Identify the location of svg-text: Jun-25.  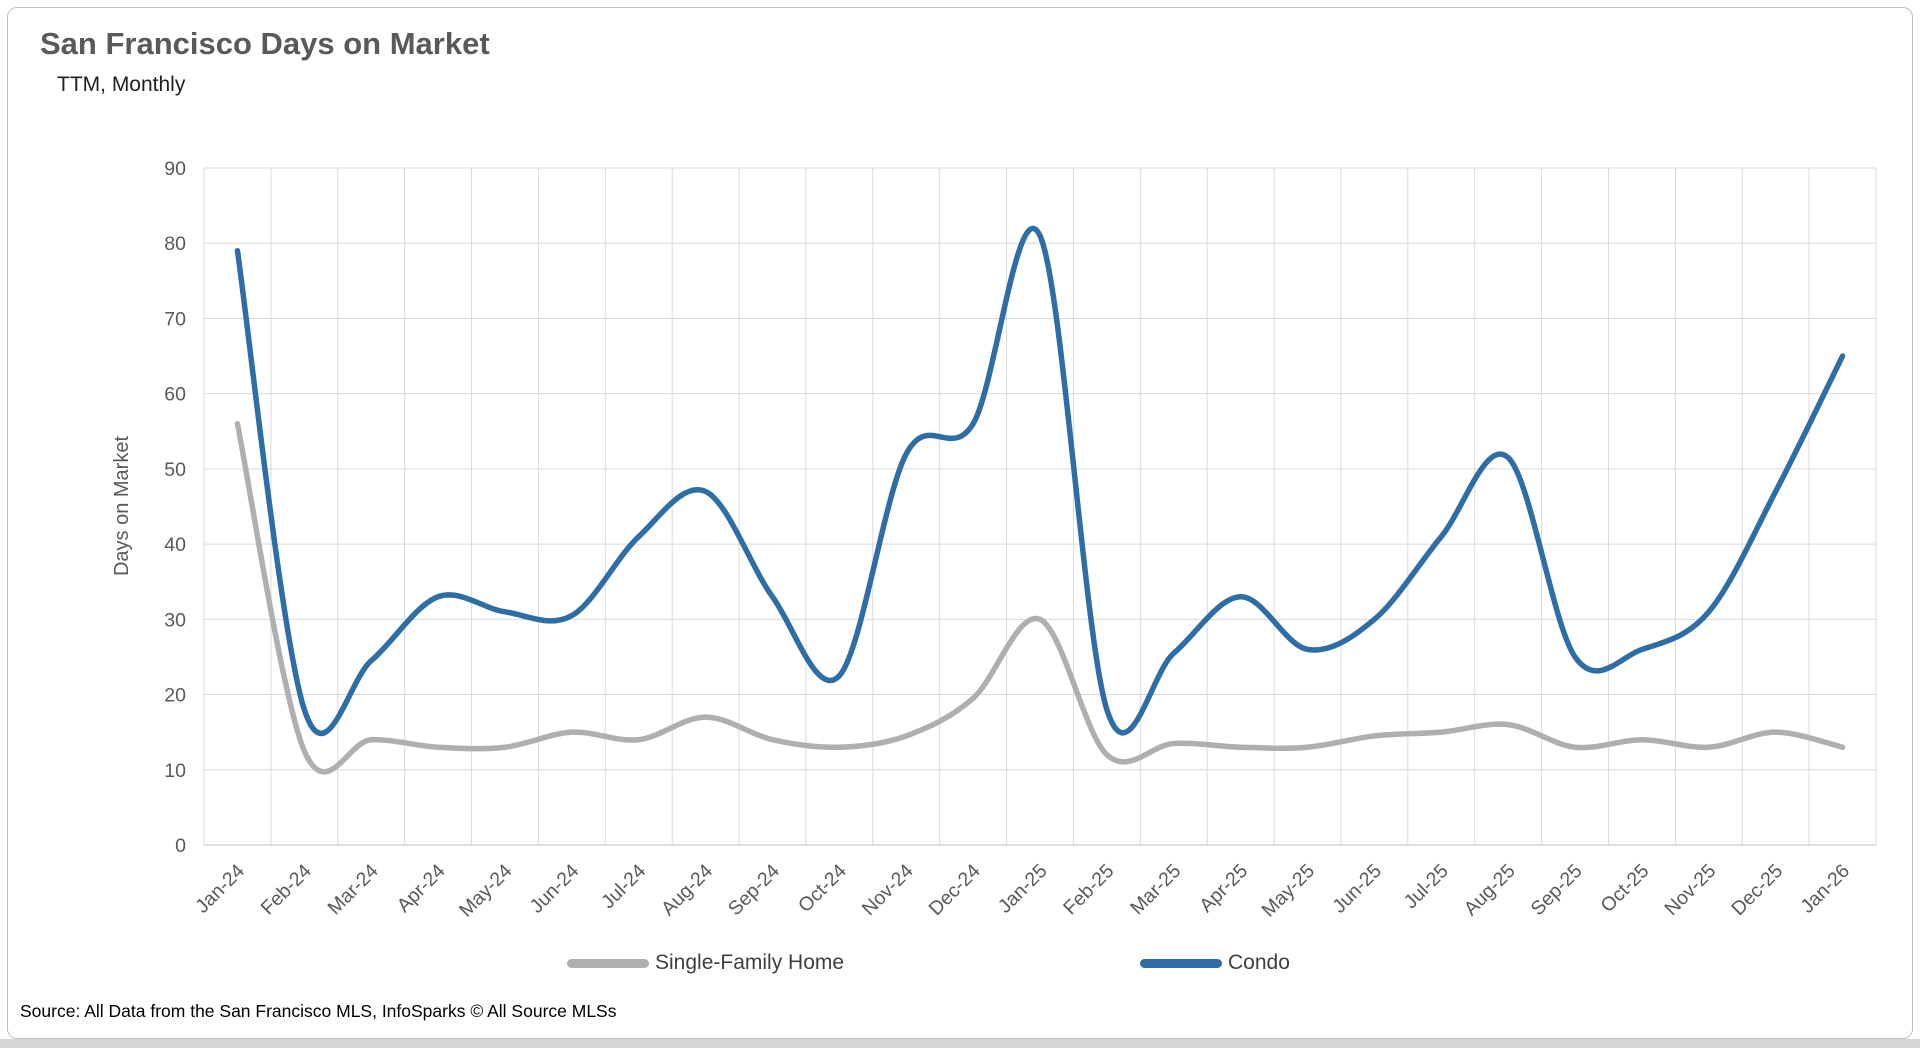
(1357, 889).